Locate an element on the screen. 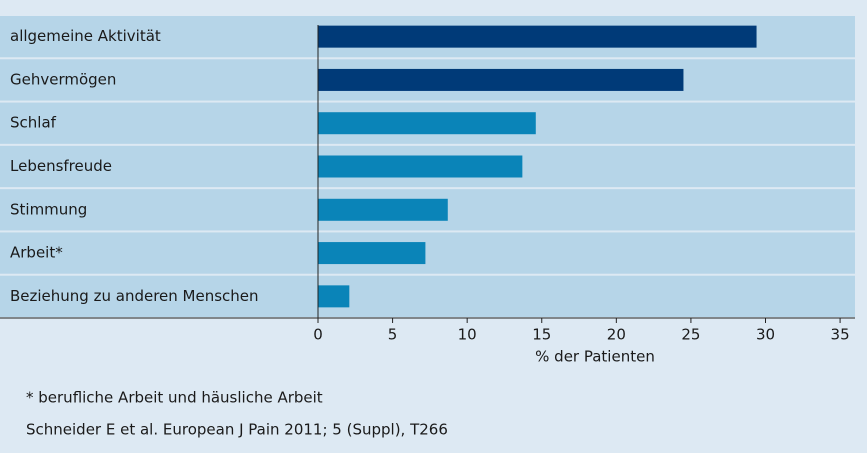 The width and height of the screenshot is (867, 453). category-label: Arbeit* is located at coordinates (36, 253).